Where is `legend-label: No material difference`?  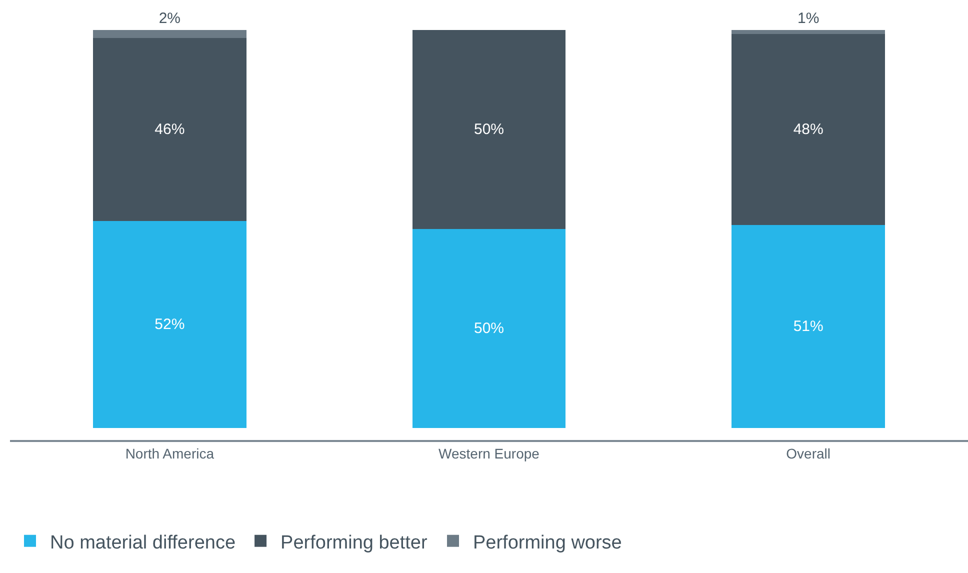 legend-label: No material difference is located at coordinates (143, 543).